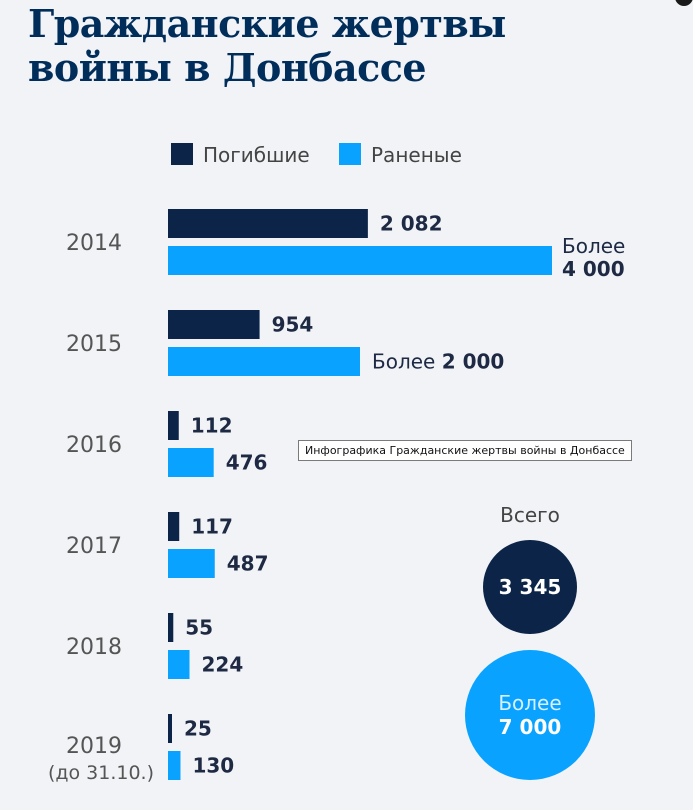  Describe the element at coordinates (248, 564) in the screenshot. I see `data-label-wounded-2017: 487` at that location.